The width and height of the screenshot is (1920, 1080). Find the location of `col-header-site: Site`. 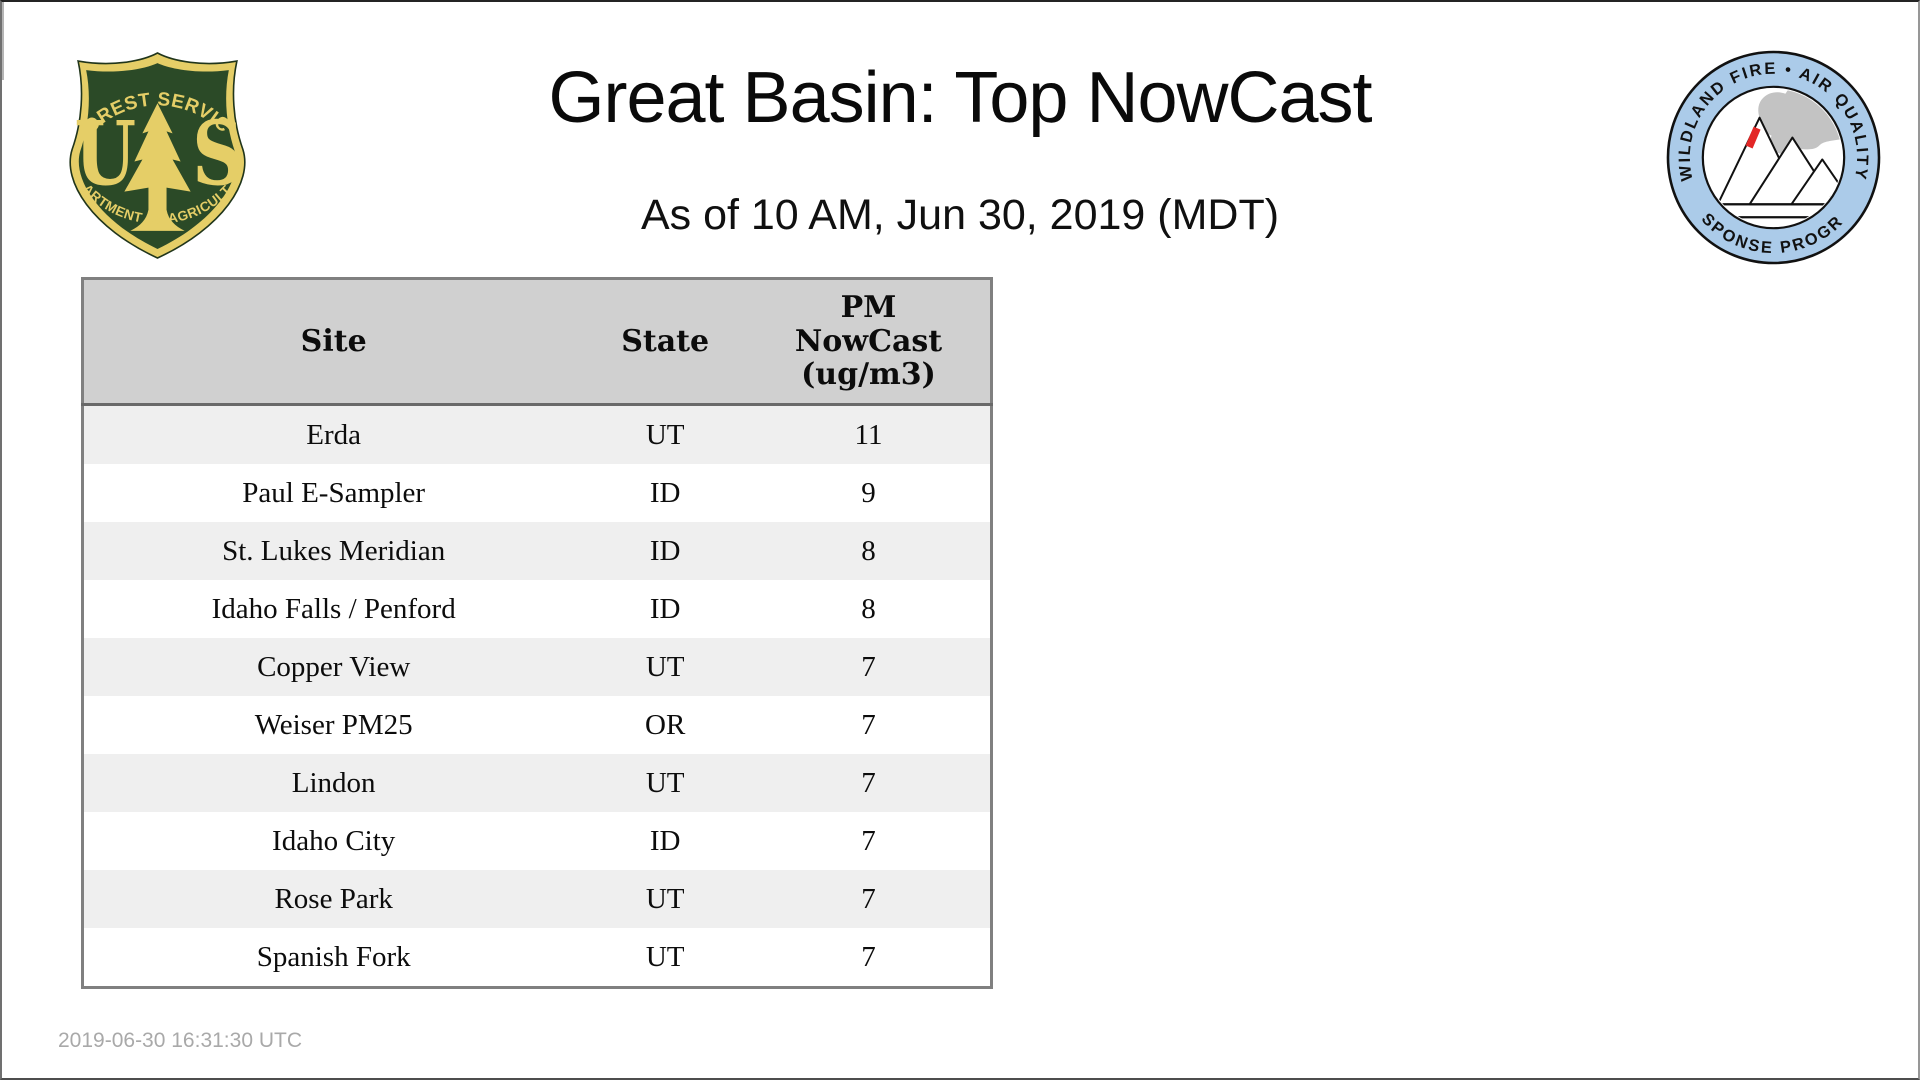

col-header-site: Site is located at coordinates (333, 342).